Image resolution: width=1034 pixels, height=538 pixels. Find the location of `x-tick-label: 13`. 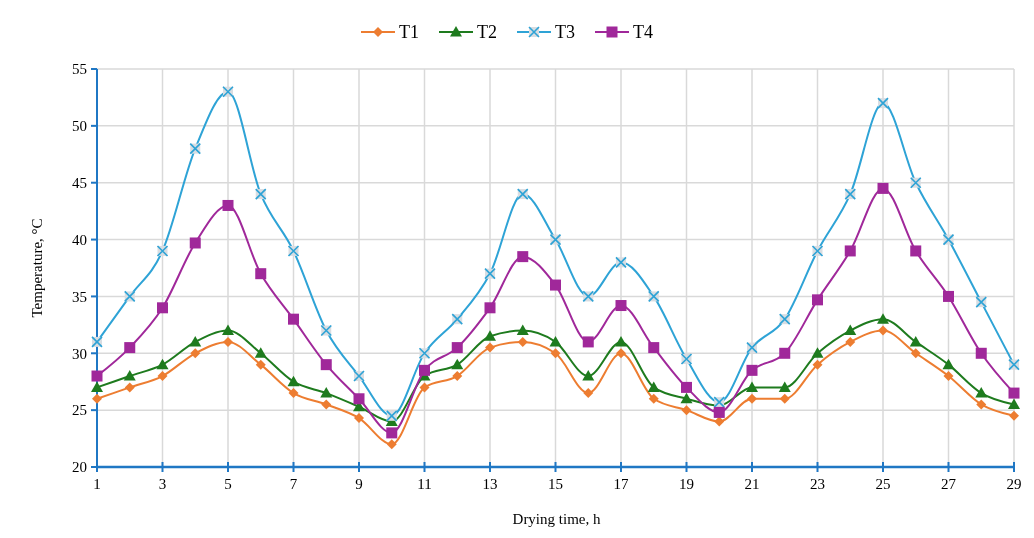

x-tick-label: 13 is located at coordinates (490, 484).